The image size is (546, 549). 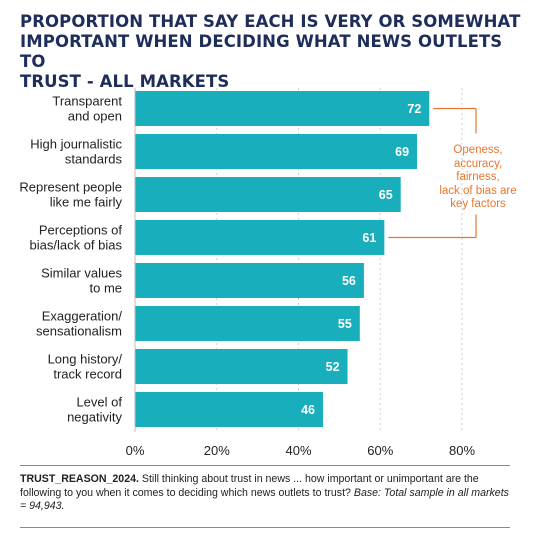 What do you see at coordinates (402, 152) in the screenshot?
I see `data-label: 69` at bounding box center [402, 152].